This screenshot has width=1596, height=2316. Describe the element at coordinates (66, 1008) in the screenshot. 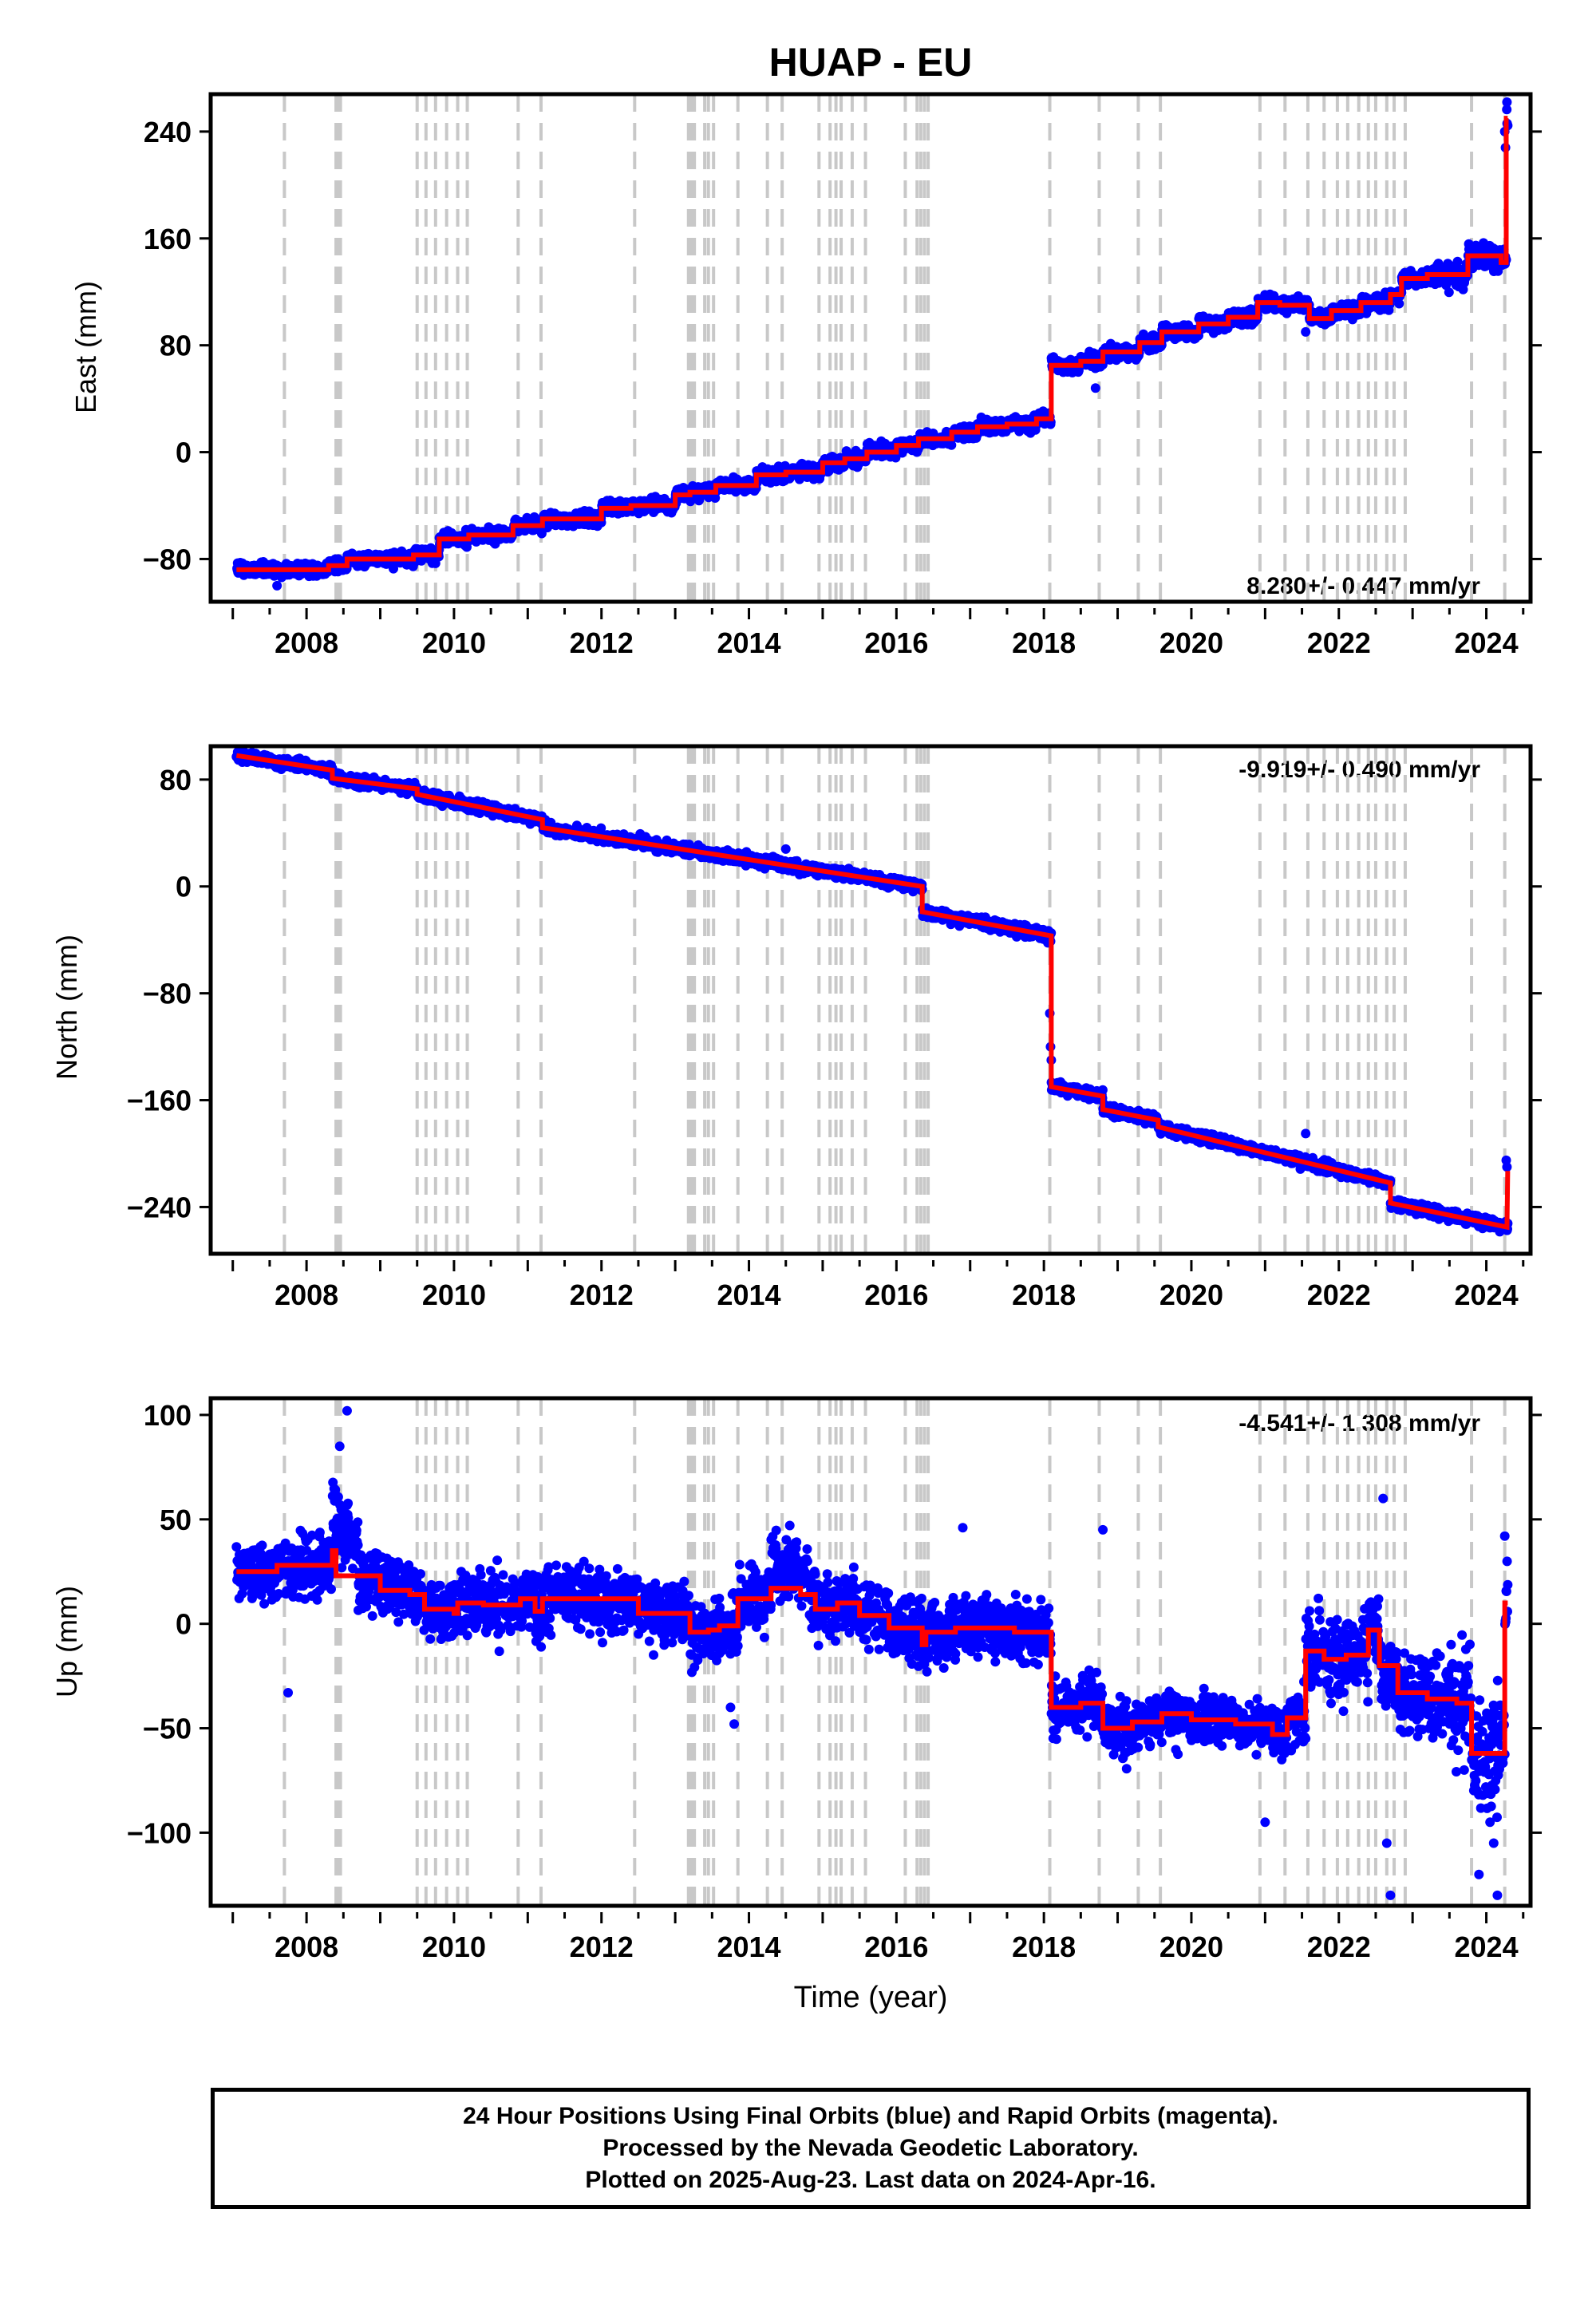

I see `north-ylabel: North (mm)` at that location.